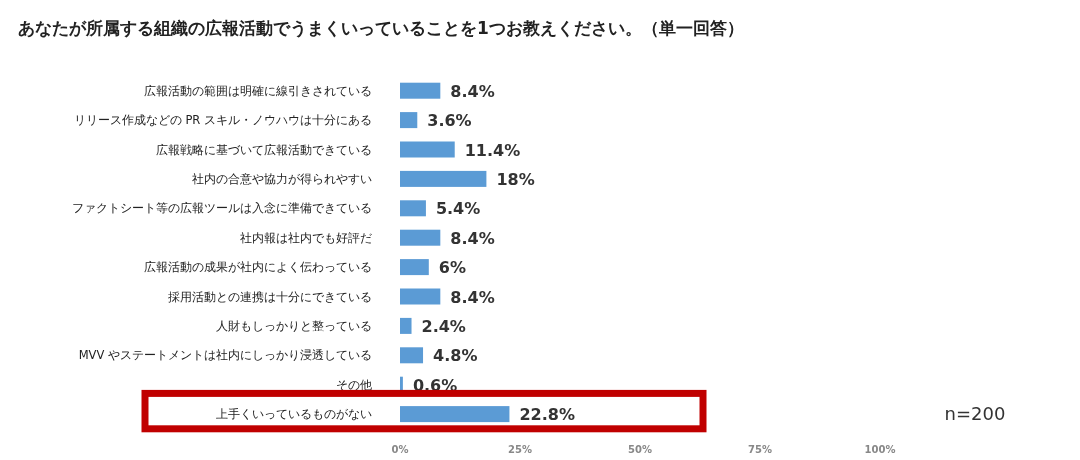 The image size is (1080, 460). I want to click on data-label: 22.8%, so click(547, 415).